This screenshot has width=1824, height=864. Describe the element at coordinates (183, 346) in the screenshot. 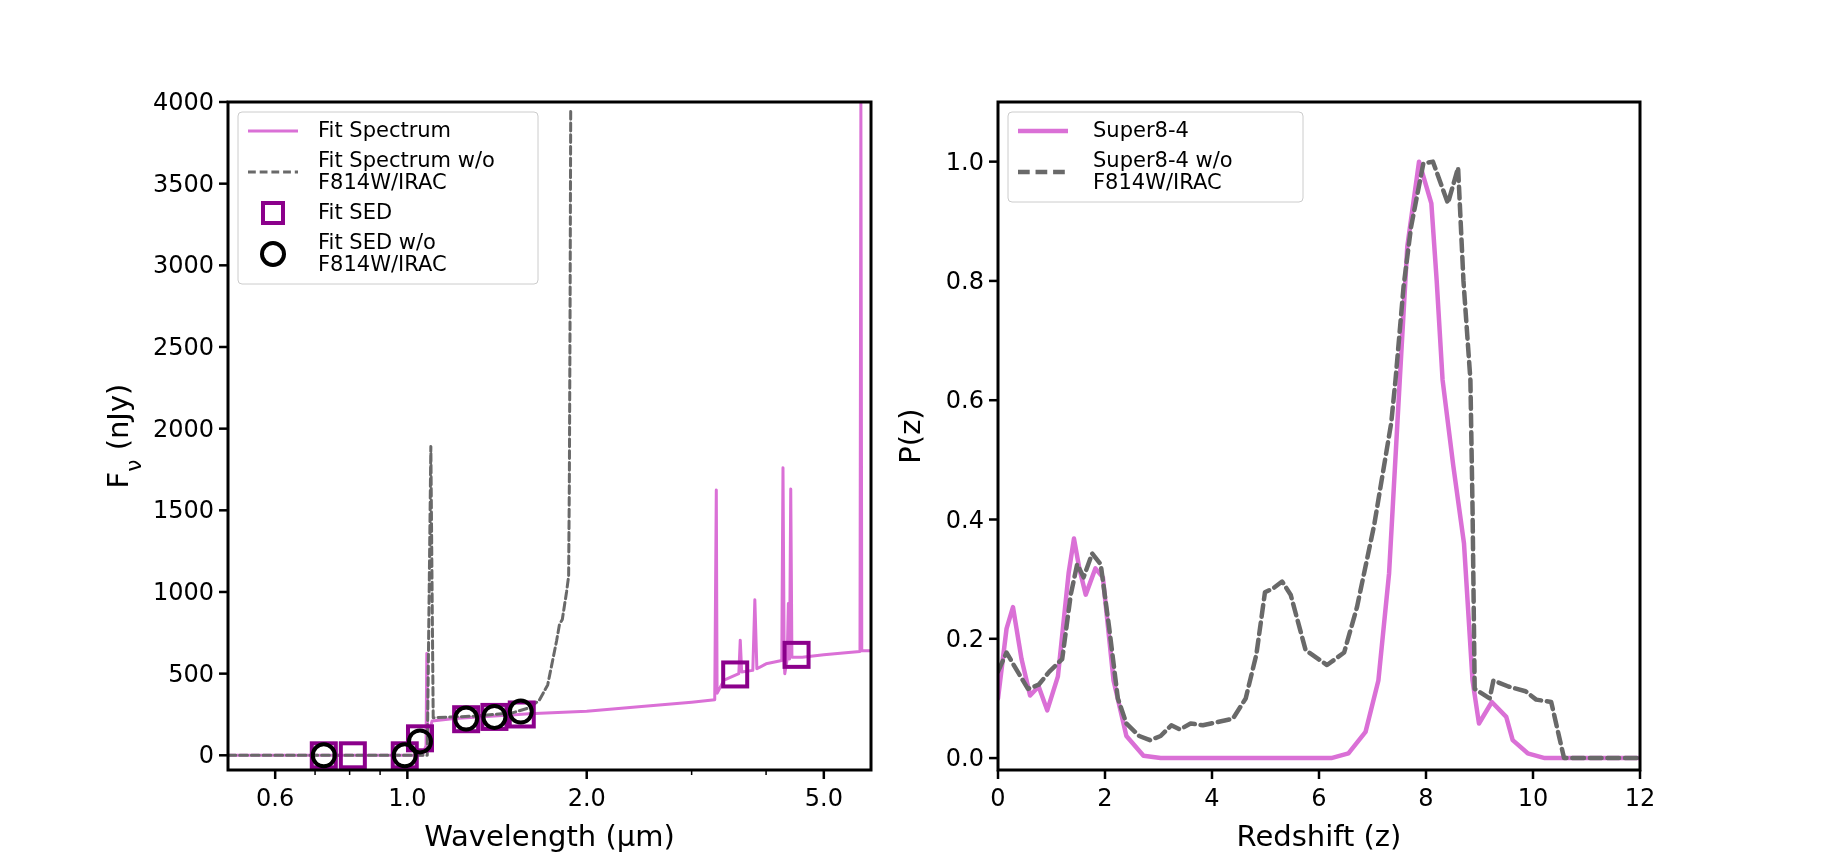

I see `y-tick-label: 2500` at that location.